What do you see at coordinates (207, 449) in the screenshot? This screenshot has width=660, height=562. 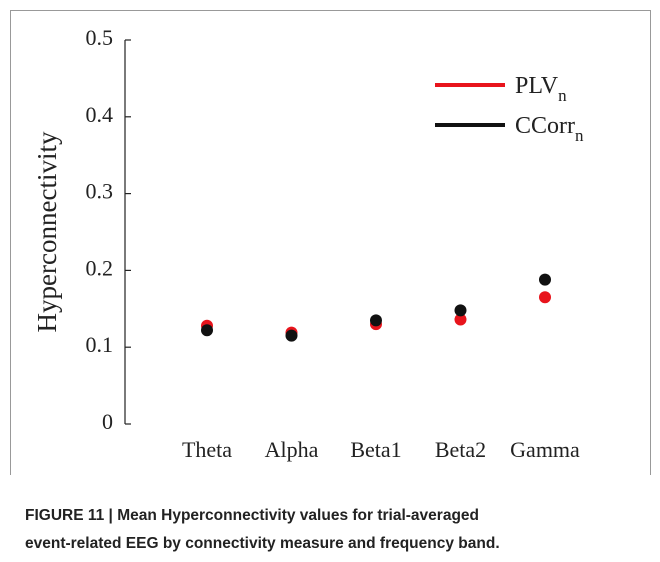 I see `x-tick-label: Theta` at bounding box center [207, 449].